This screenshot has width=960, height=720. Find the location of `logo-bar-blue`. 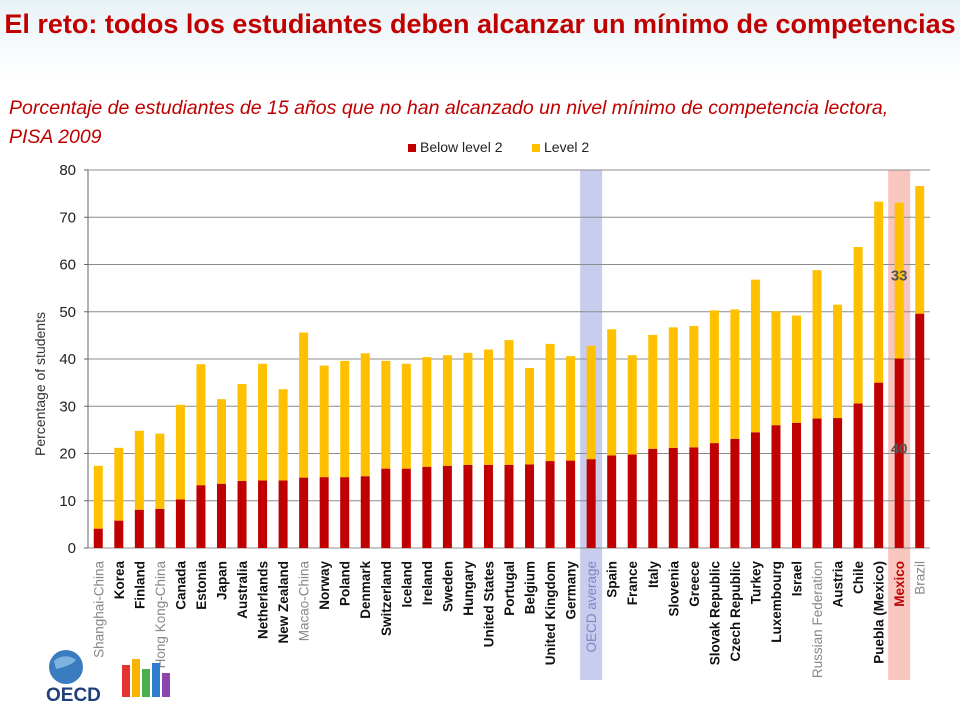

logo-bar-blue is located at coordinates (156, 680).